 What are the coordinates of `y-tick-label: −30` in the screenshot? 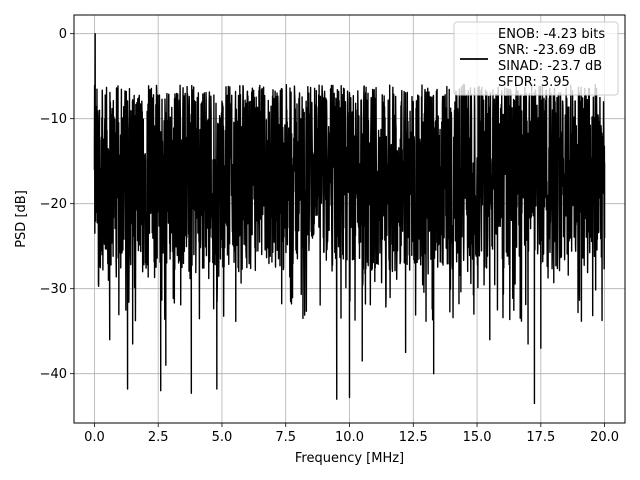 It's located at (53, 289).